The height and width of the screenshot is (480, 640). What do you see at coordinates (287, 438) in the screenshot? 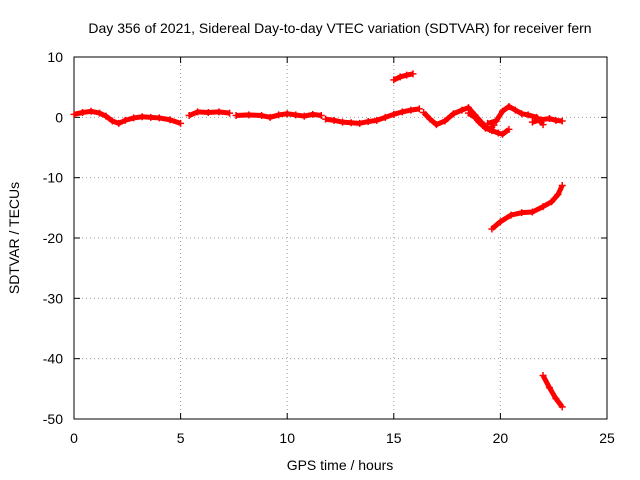
I see `x-tick-label: 10` at bounding box center [287, 438].